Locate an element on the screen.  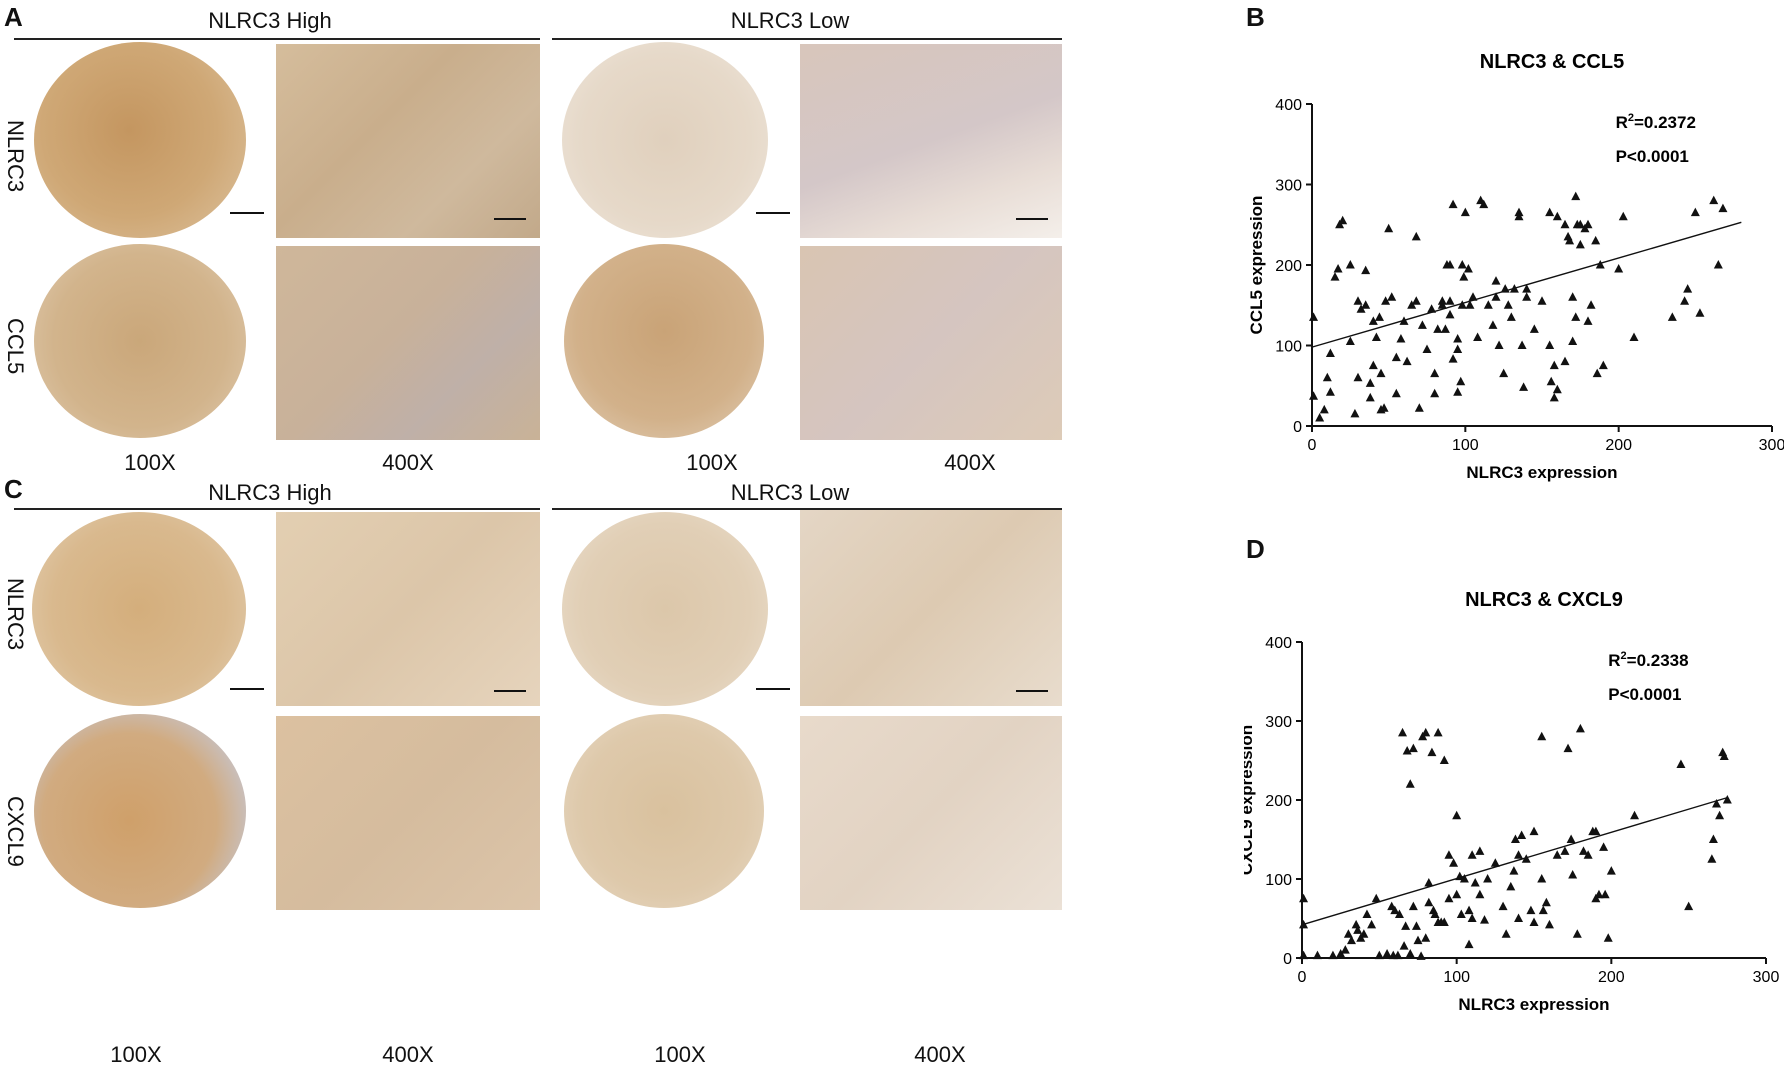
r-squared-value: =0.2338 is located at coordinates (1658, 660).